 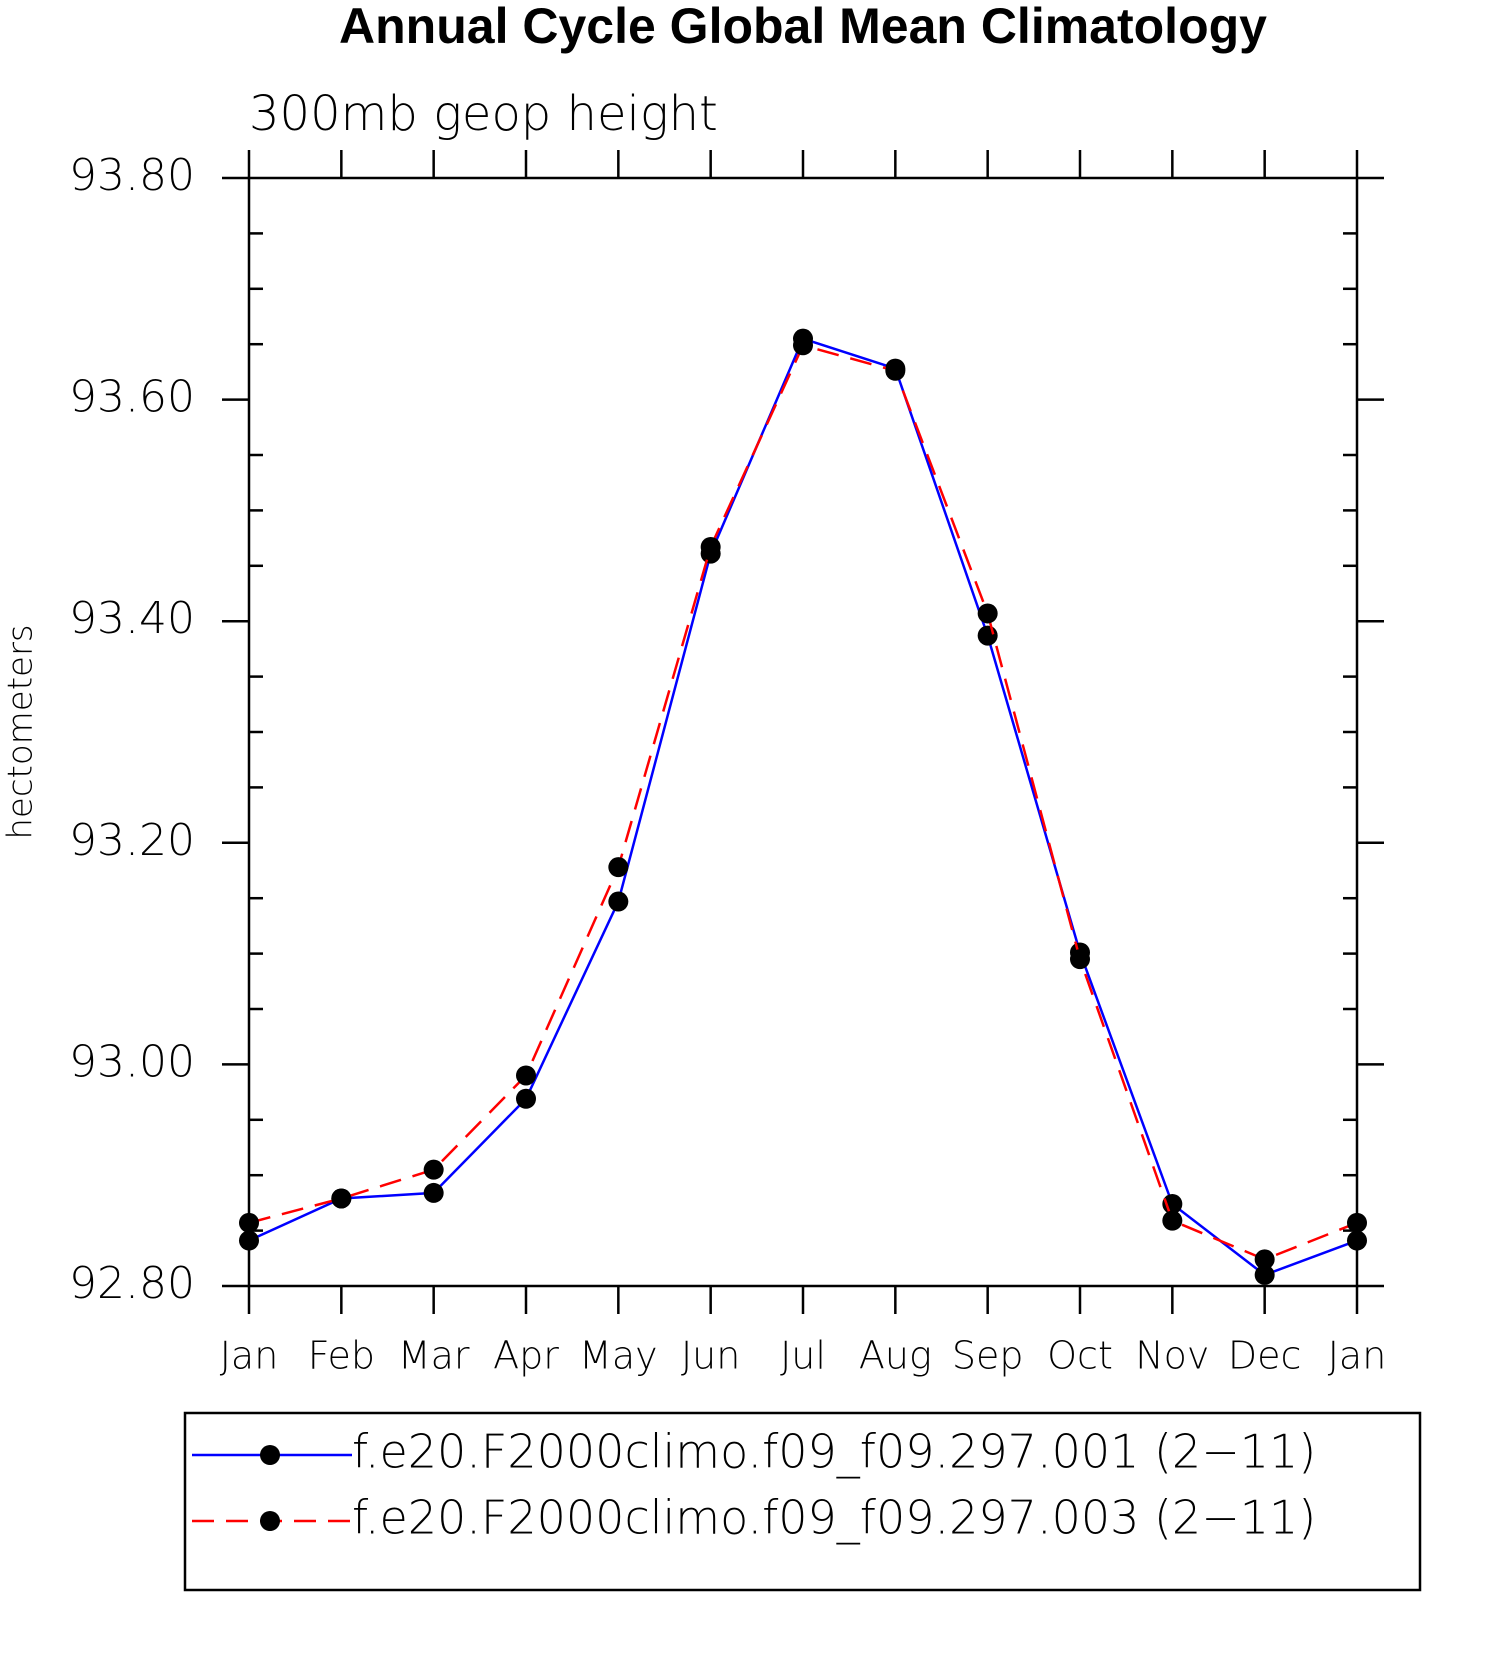 What do you see at coordinates (1172, 1356) in the screenshot?
I see `x-tick-label: Nov` at bounding box center [1172, 1356].